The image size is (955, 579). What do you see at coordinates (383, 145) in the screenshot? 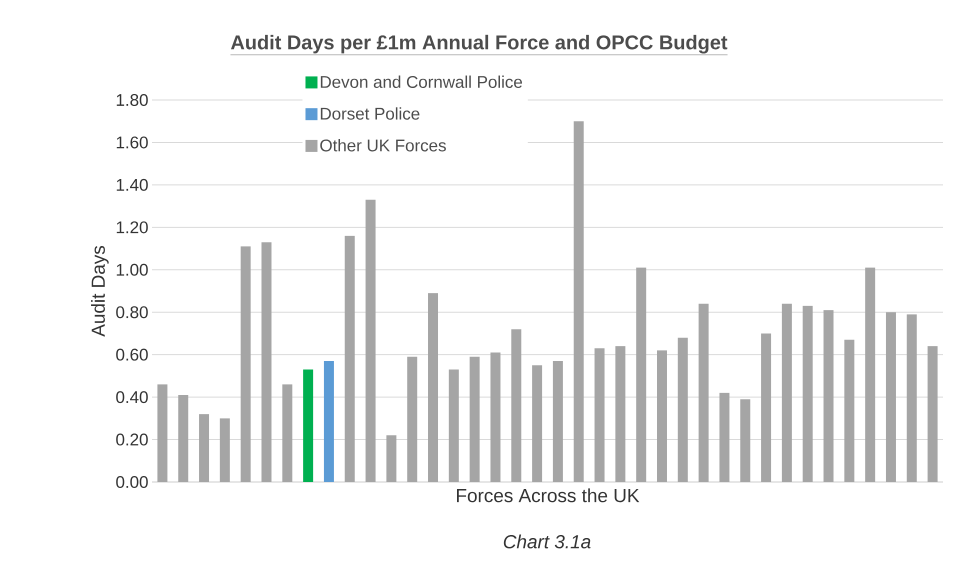
I see `legend-label: Other UK Forces` at bounding box center [383, 145].